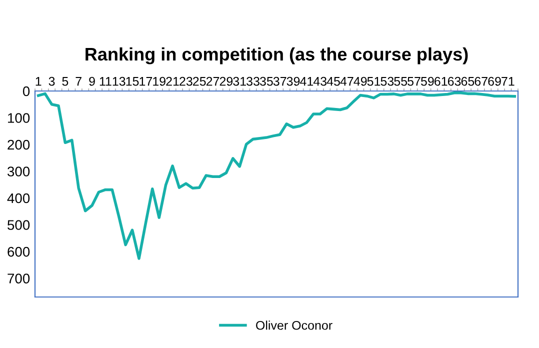 The image size is (539, 348). Describe the element at coordinates (239, 81) in the screenshot. I see `x-tick-label: 31` at that location.